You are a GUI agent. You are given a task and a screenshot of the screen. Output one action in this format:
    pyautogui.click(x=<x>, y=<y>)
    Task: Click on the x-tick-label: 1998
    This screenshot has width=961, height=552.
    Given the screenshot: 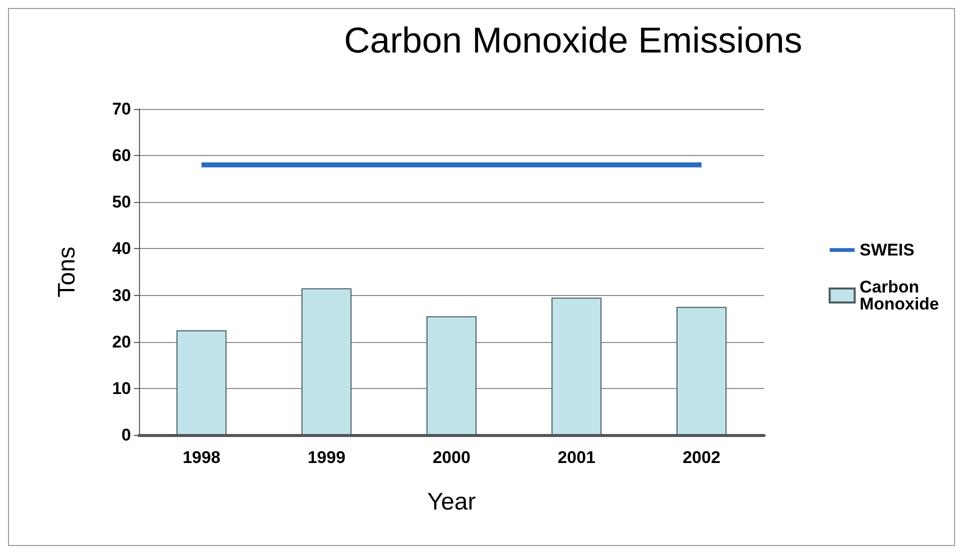 What is the action you would take?
    pyautogui.click(x=201, y=457)
    